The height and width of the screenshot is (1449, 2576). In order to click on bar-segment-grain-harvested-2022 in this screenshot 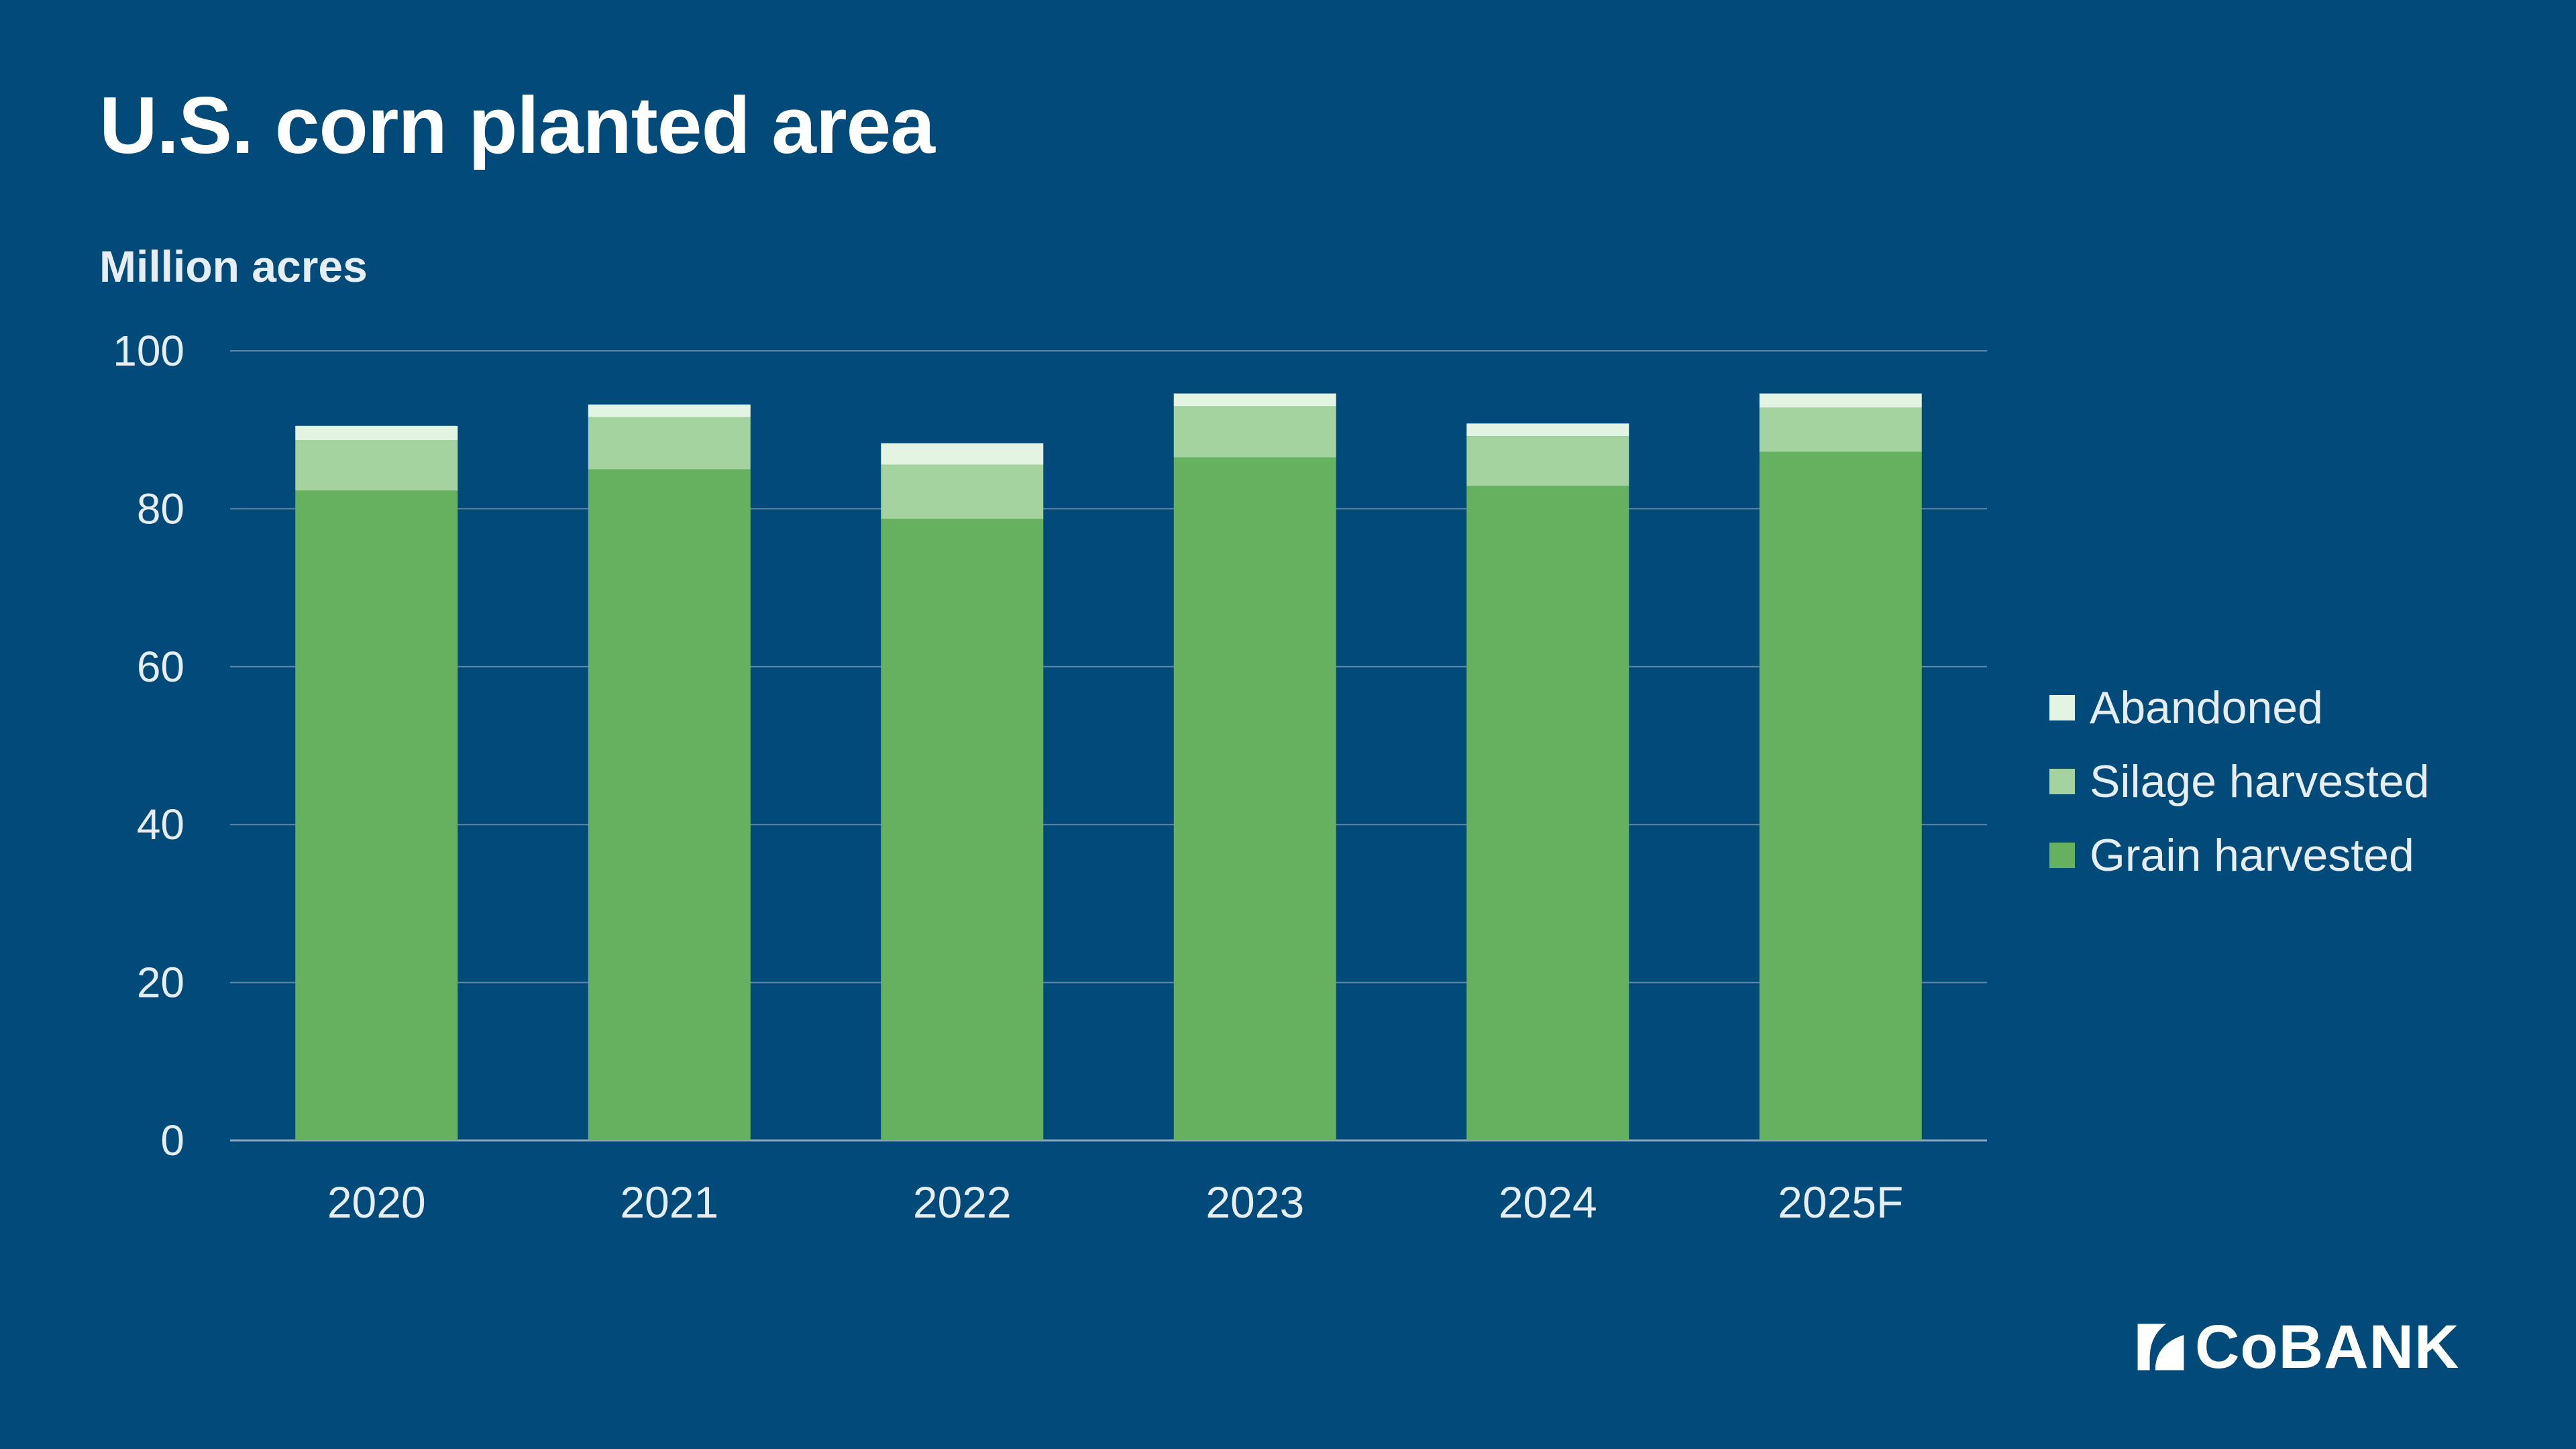, I will do `click(962, 829)`.